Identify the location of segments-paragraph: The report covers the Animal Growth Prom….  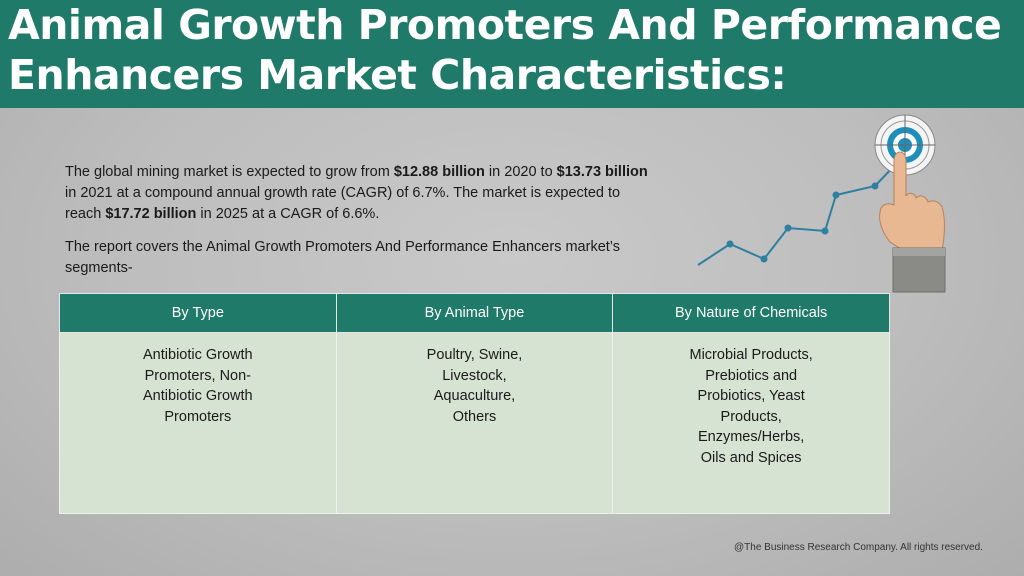
(343, 257).